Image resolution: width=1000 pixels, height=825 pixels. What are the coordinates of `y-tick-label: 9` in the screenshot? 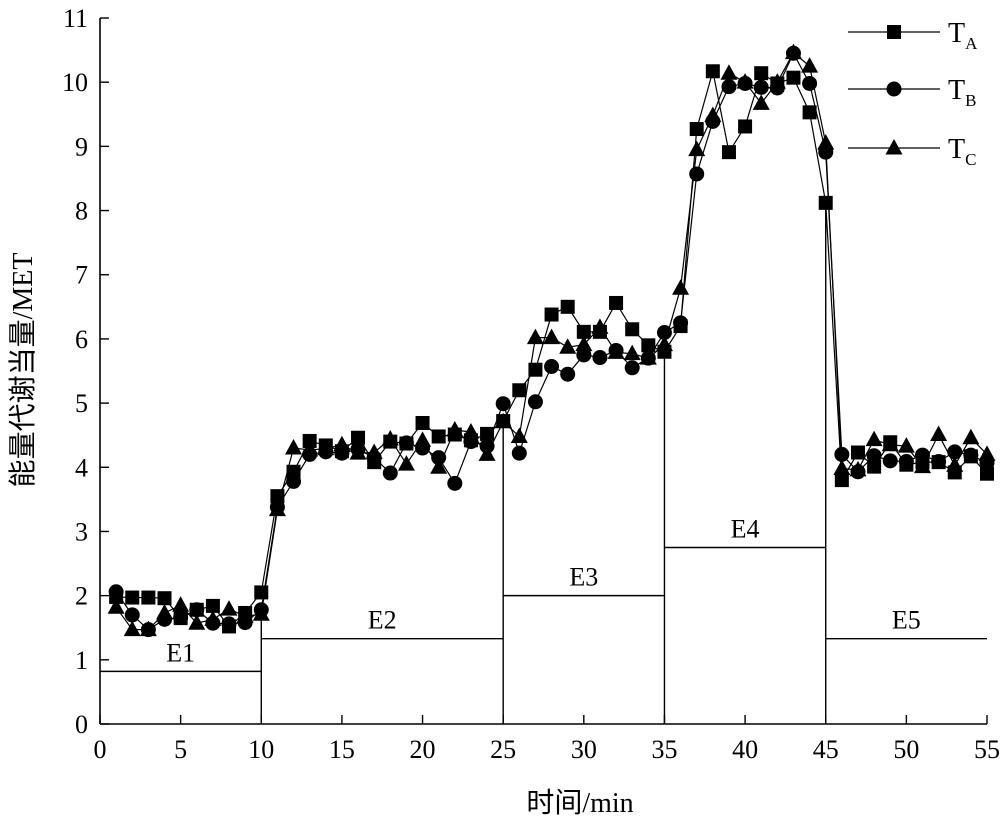 It's located at (81, 146).